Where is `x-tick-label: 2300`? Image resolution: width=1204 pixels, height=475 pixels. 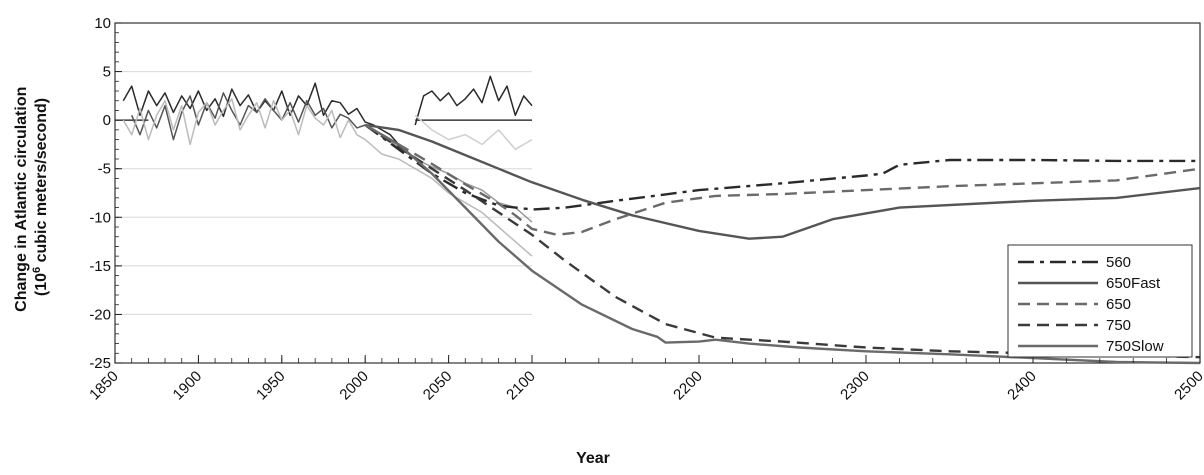
x-tick-label: 2300 is located at coordinates (855, 386).